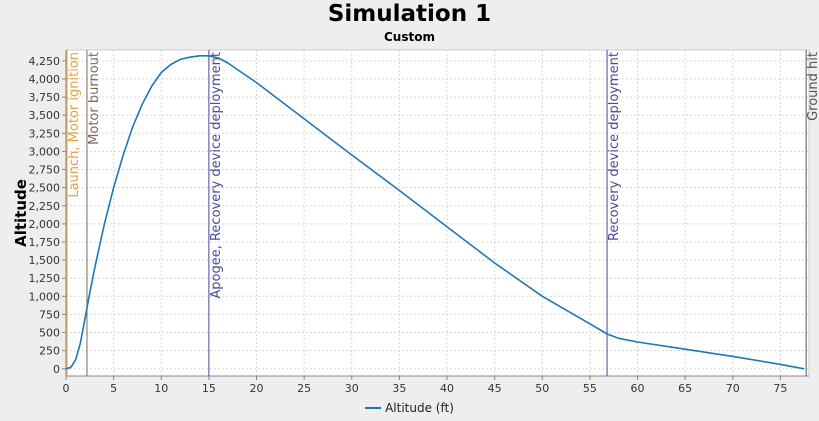 The height and width of the screenshot is (421, 819). Describe the element at coordinates (373, 407) in the screenshot. I see `legend-swatch` at that location.